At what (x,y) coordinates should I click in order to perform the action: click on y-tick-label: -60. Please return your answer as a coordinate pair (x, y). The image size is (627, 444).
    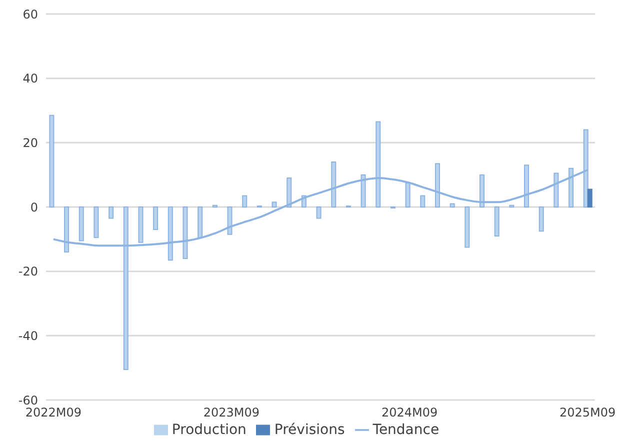
    Looking at the image, I should click on (28, 400).